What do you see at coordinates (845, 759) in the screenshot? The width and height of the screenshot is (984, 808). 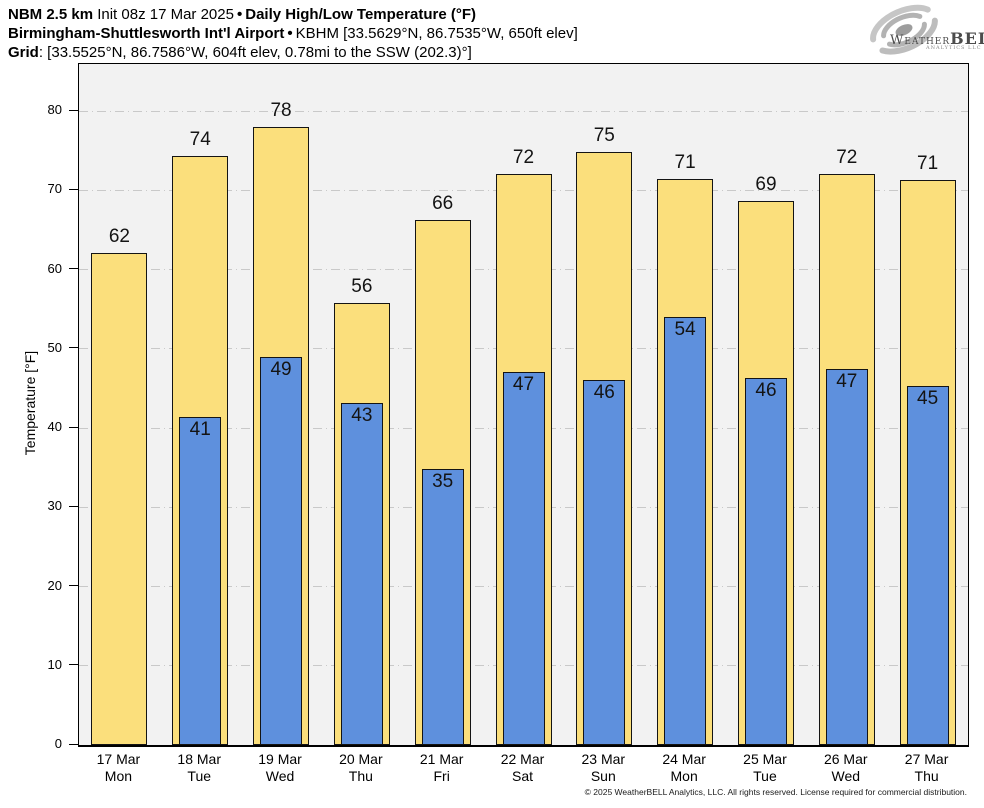 I see `x-label-date: 26 Mar` at bounding box center [845, 759].